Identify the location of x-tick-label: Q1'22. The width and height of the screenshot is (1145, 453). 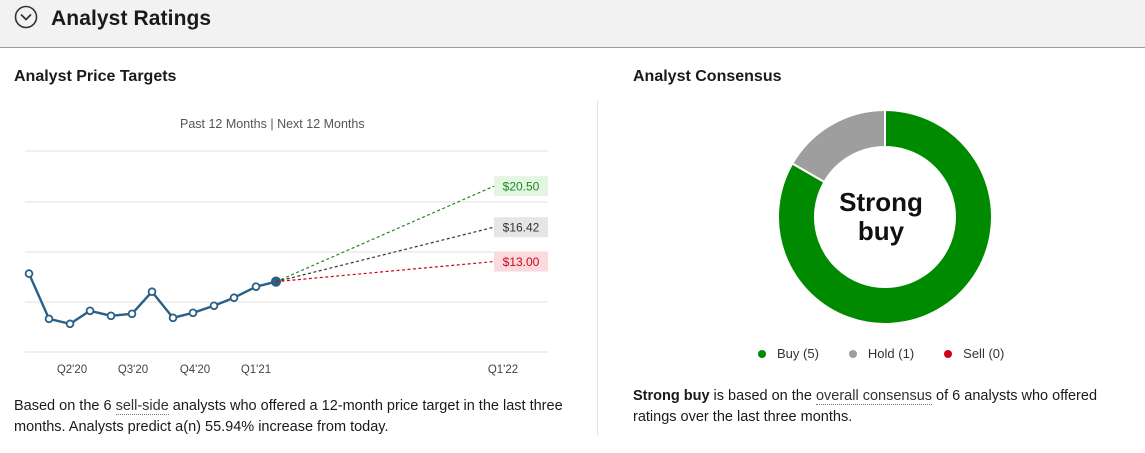
(503, 370).